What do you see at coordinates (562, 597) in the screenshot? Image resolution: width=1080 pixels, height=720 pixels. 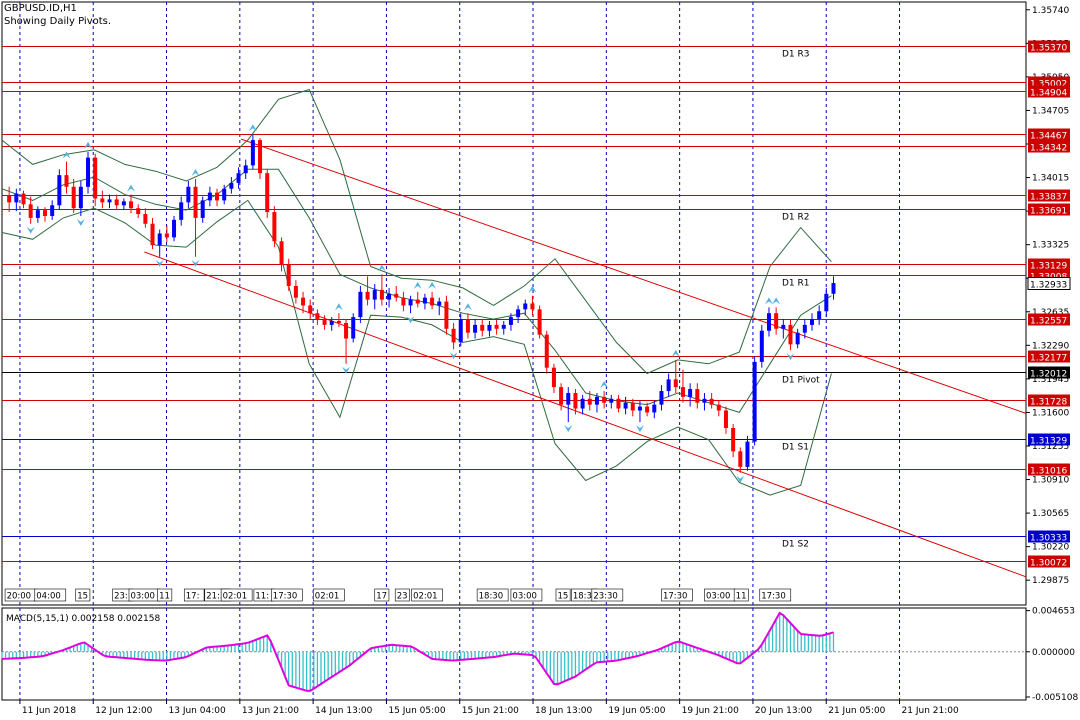 I see `session-tag-label: 15` at bounding box center [562, 597].